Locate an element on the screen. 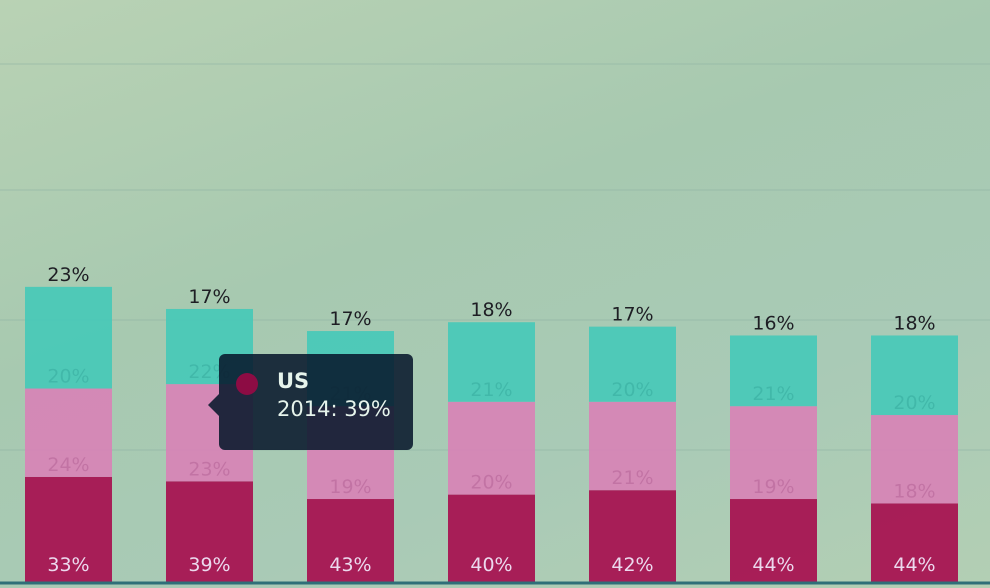  segment-label: 16% is located at coordinates (773, 323).